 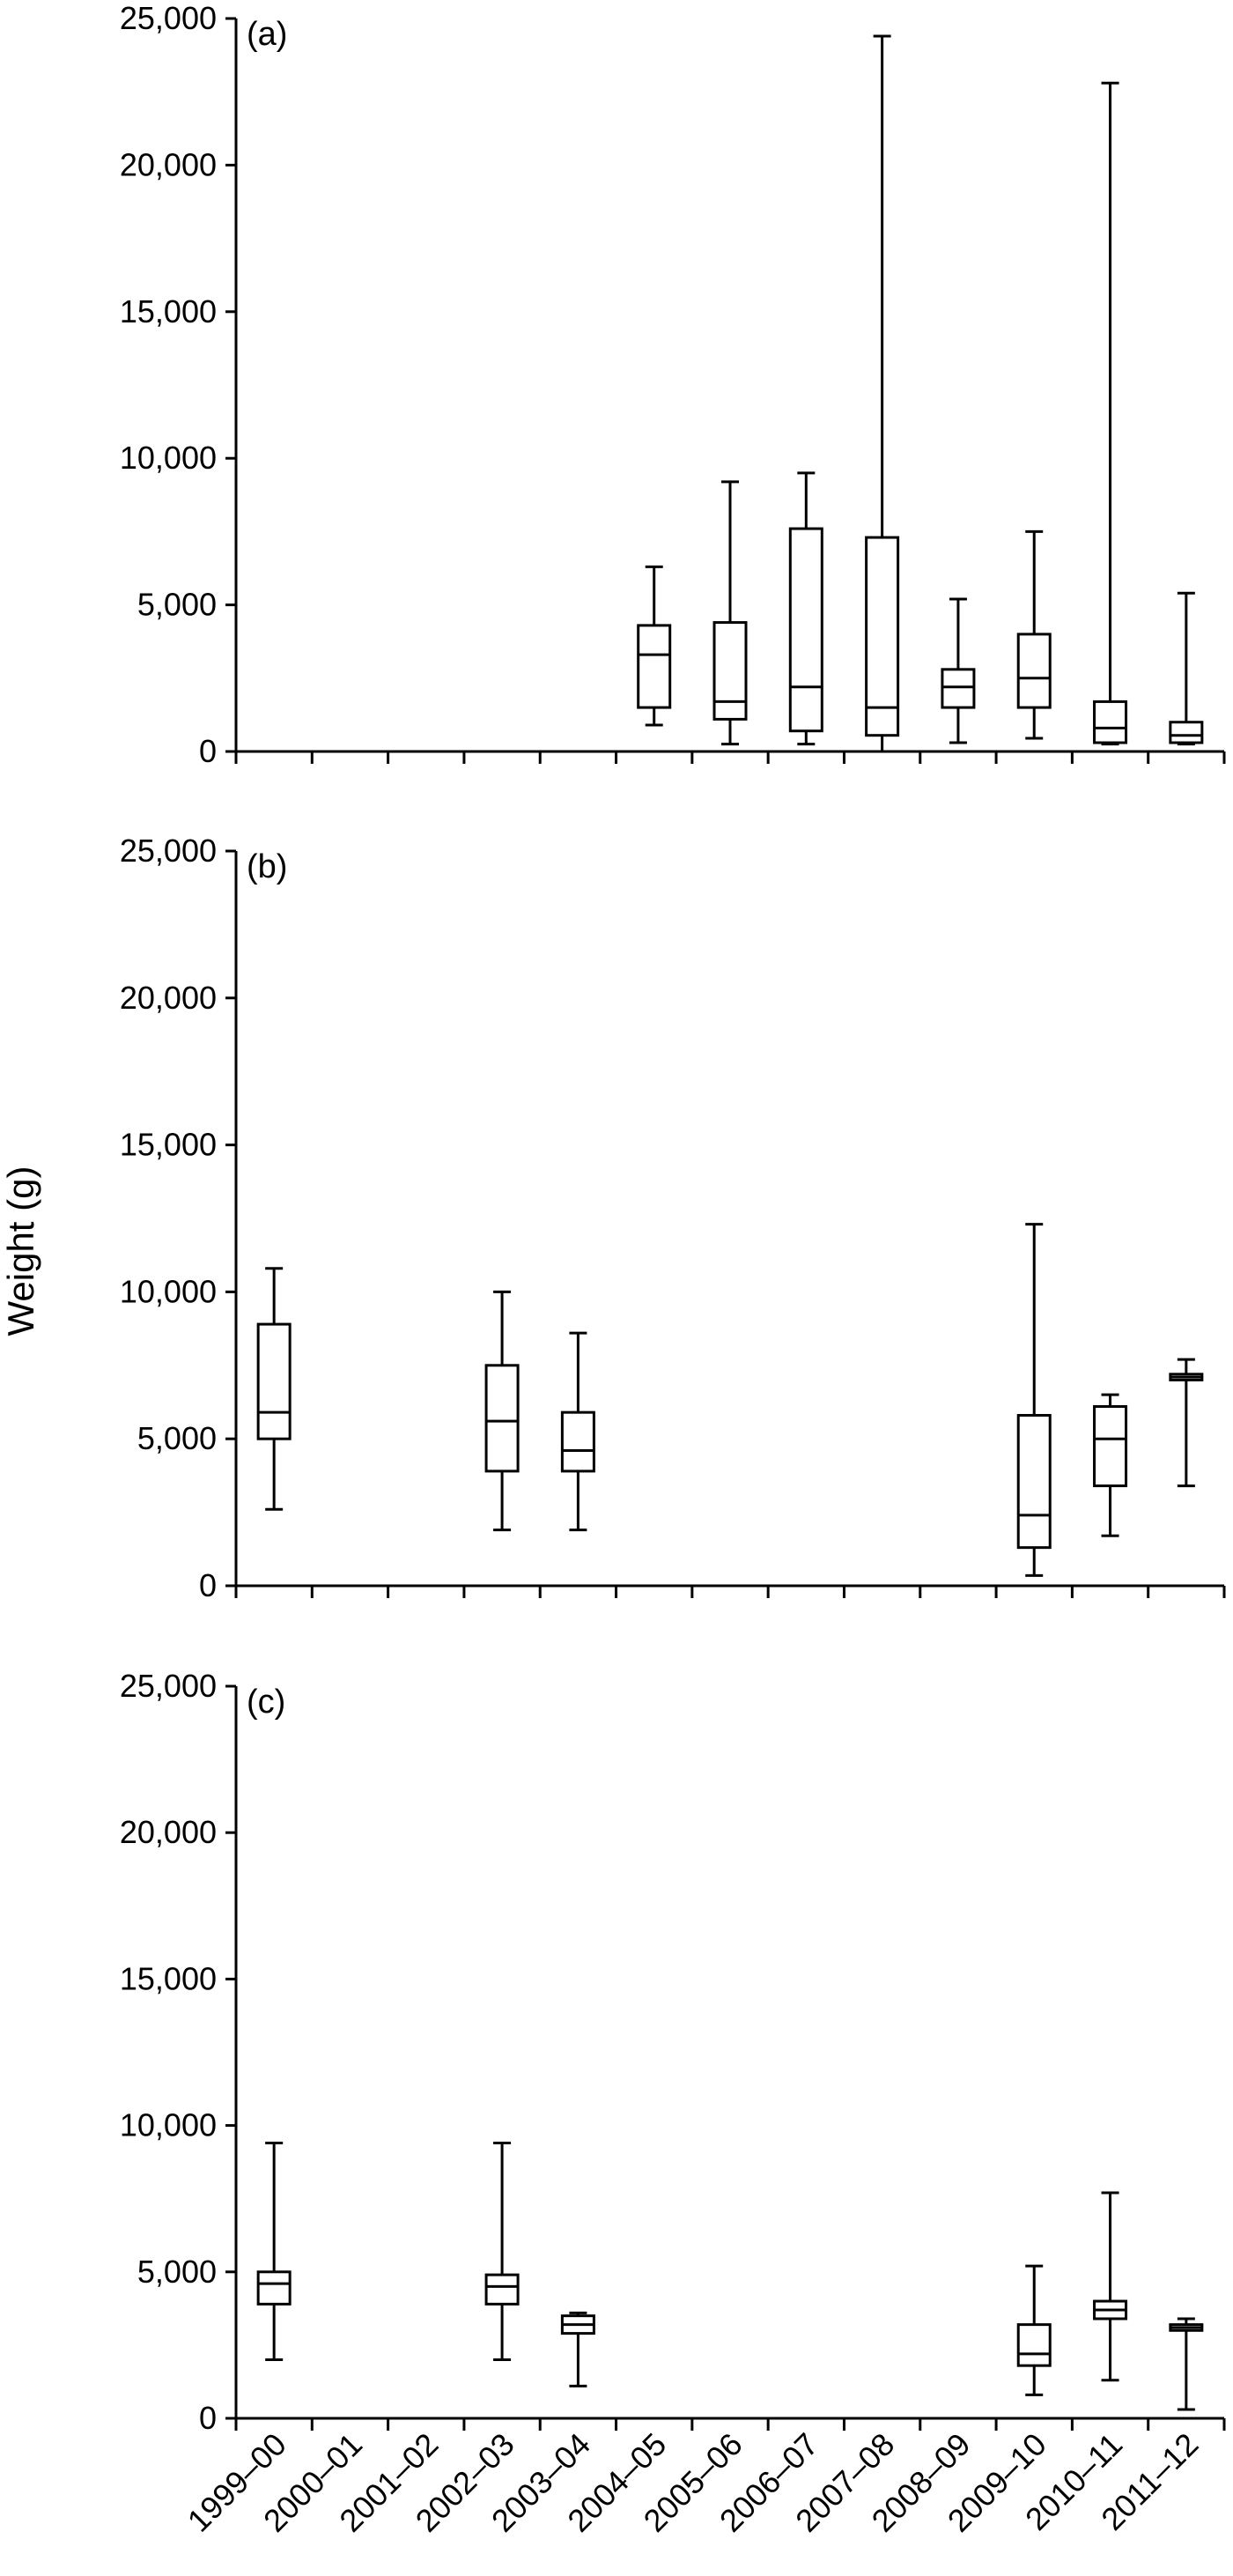 I want to click on box-2007–08, so click(x=882, y=393).